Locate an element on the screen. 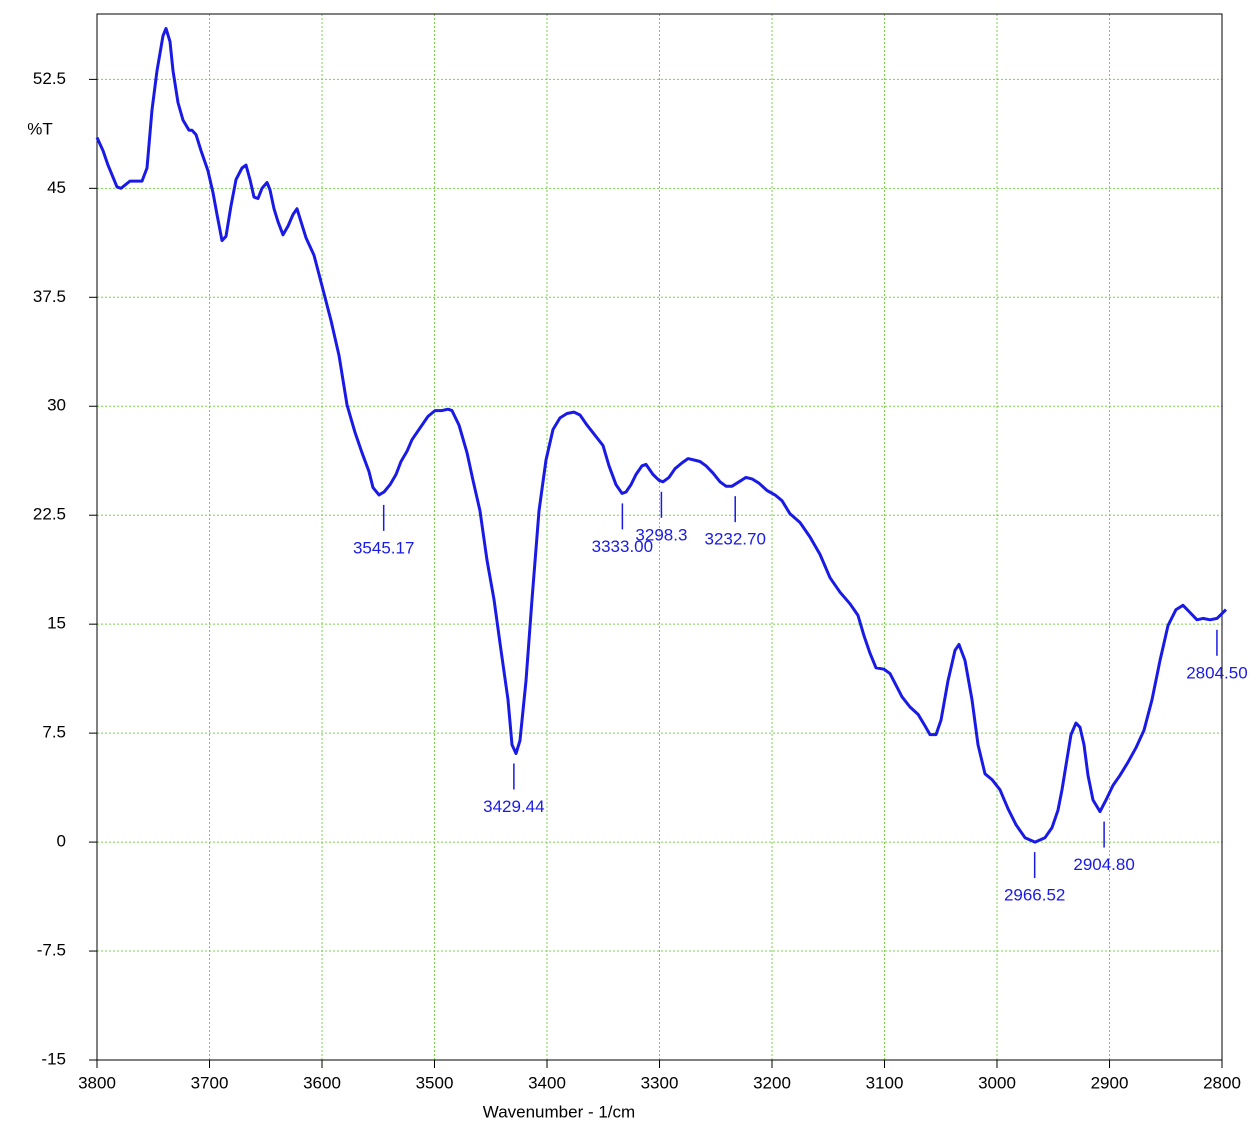 The image size is (1259, 1125). y-tick-label: 30 is located at coordinates (56, 405).